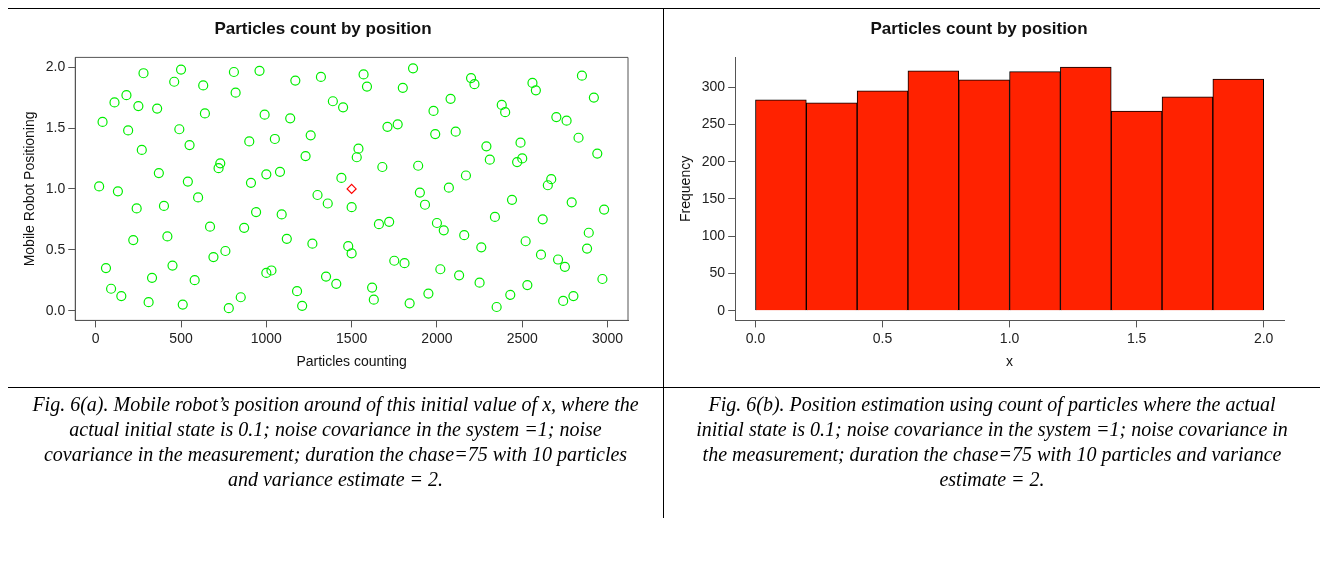 Image resolution: width=1324 pixels, height=572 pixels. What do you see at coordinates (992, 442) in the screenshot?
I see `caption: Fig. 6(b). Position estimation using count of particles where the actual initial state is 0.1; noise covariance in the system =1; noise covariance in the measurement; duration the chase=75 with 10 particles and variance estimate = 2.` at bounding box center [992, 442].